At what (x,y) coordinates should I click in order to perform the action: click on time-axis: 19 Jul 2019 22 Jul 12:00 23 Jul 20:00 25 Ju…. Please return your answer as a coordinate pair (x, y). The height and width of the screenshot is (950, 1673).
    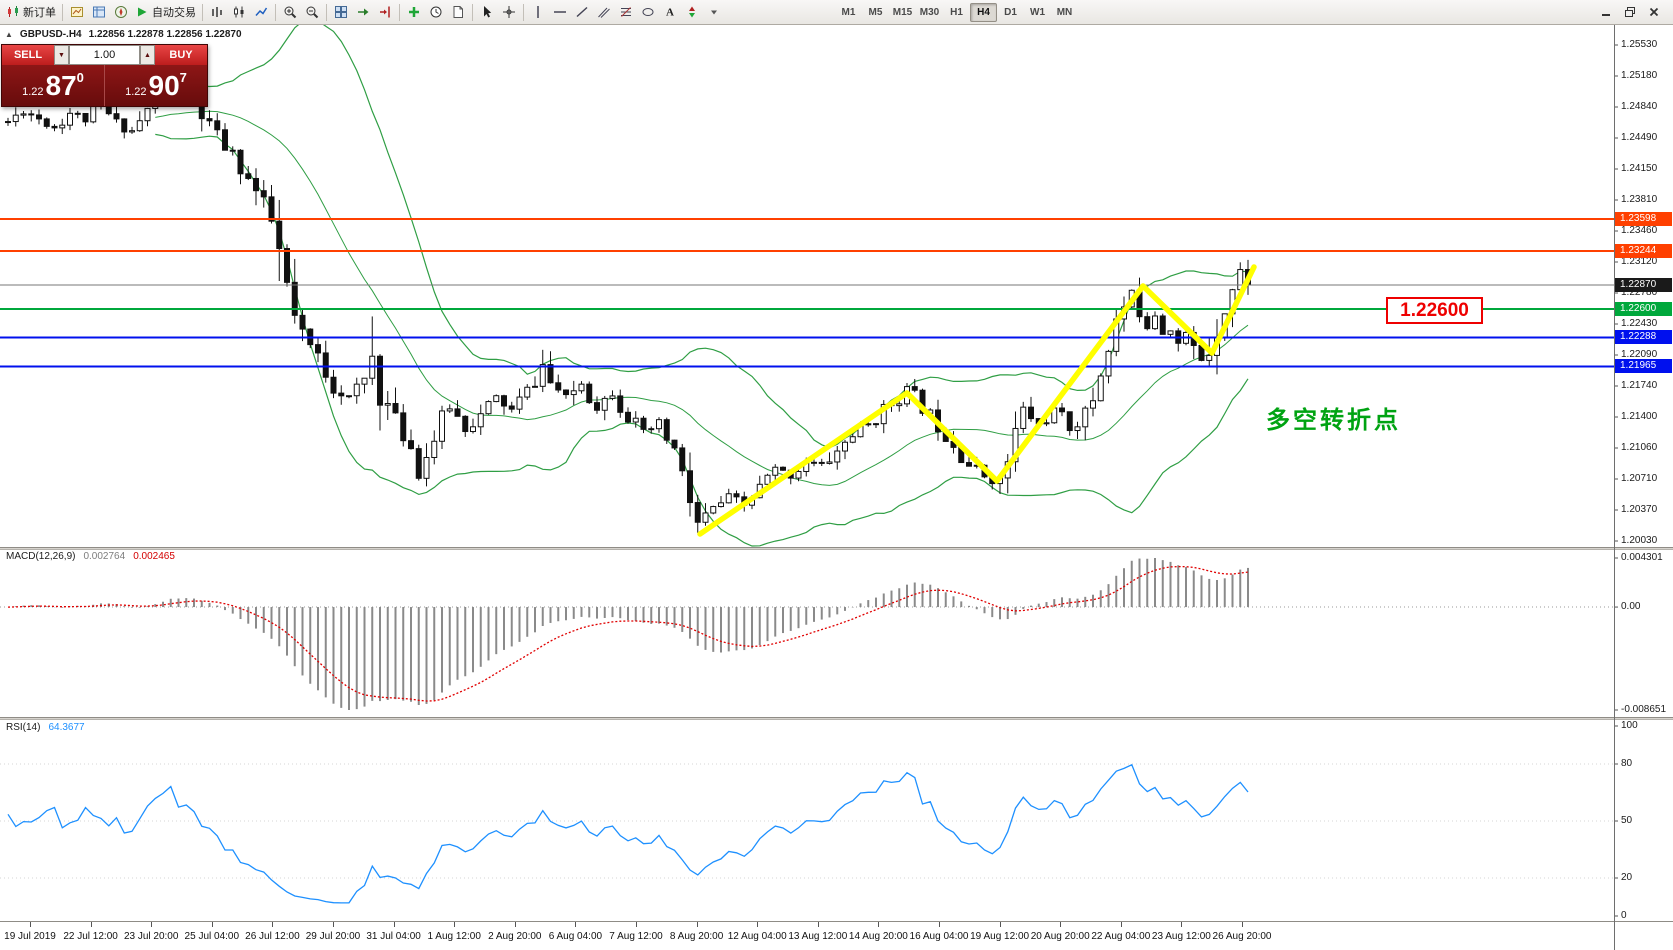
    Looking at the image, I should click on (807, 936).